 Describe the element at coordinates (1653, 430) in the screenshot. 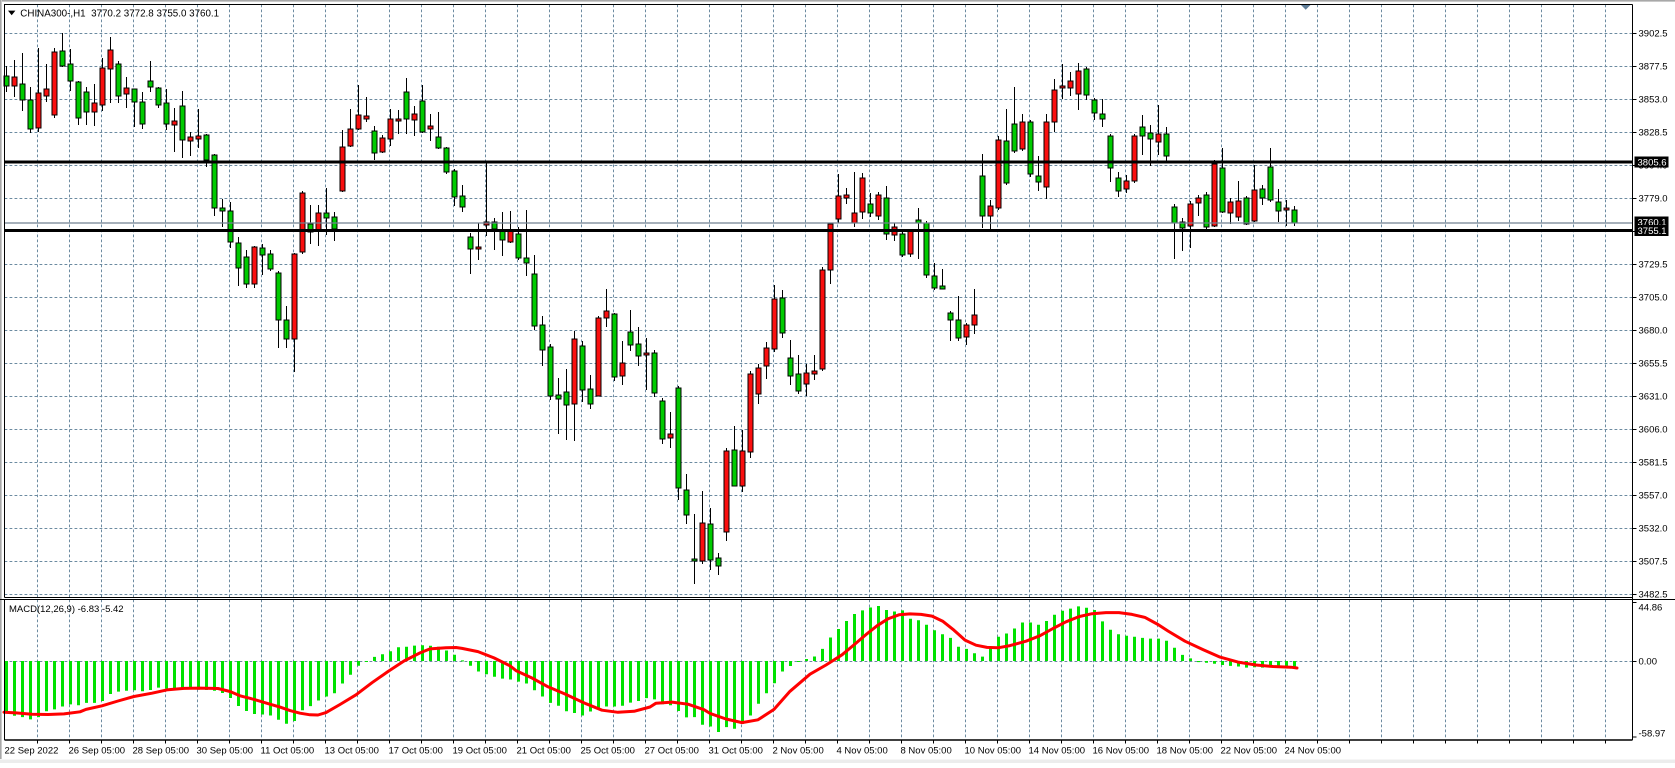

I see `svg-text: 3606.0` at that location.